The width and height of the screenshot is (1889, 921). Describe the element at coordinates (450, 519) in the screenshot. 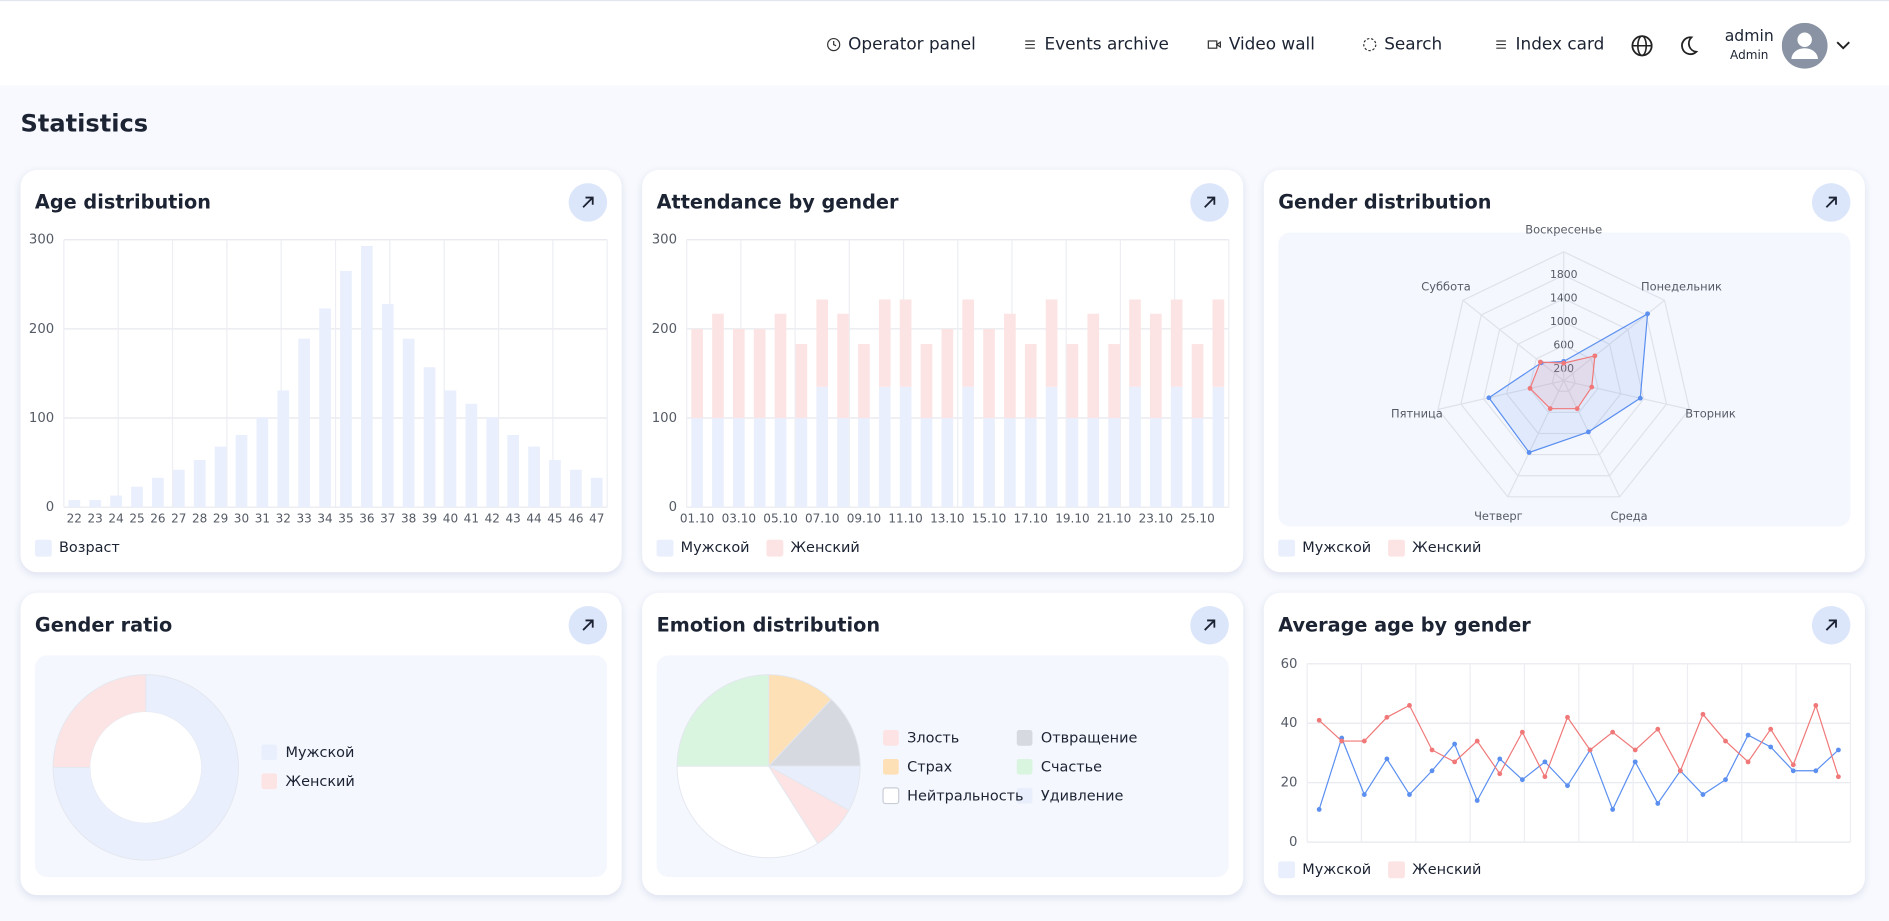

I see `x-tick-label: 40` at that location.